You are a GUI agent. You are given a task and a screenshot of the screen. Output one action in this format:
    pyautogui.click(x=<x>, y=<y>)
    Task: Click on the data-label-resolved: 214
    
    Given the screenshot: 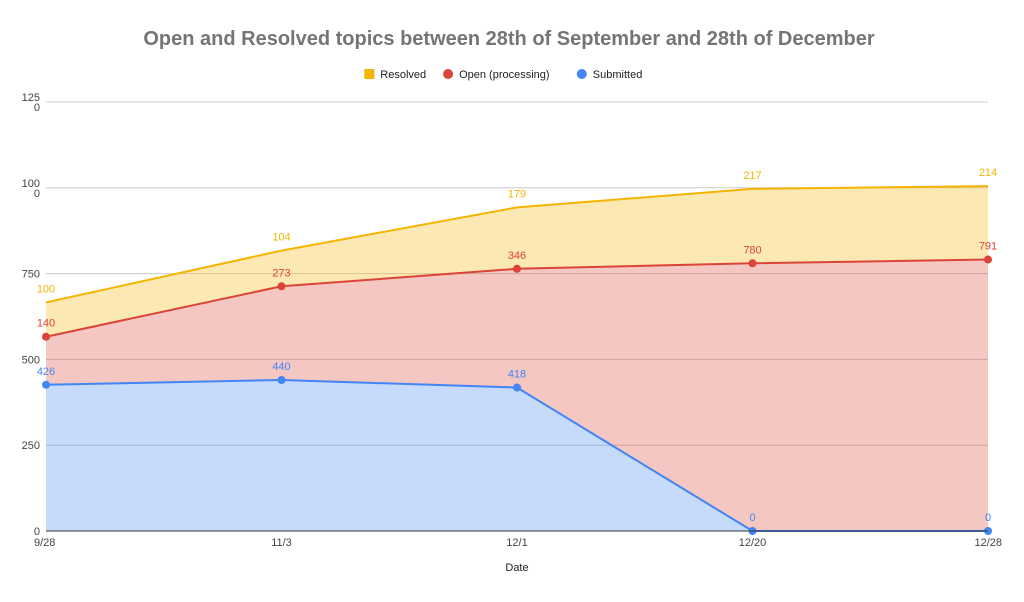 What is the action you would take?
    pyautogui.click(x=988, y=173)
    